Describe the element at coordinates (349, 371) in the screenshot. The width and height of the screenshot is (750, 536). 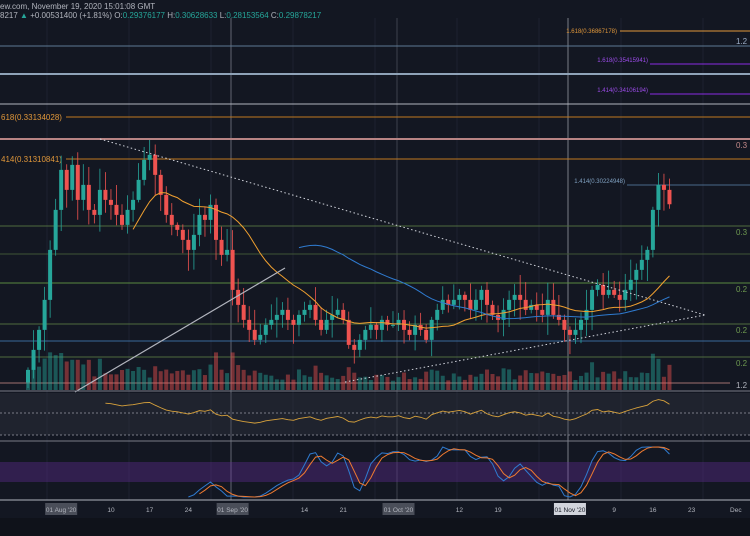
I see `volume-bars` at that location.